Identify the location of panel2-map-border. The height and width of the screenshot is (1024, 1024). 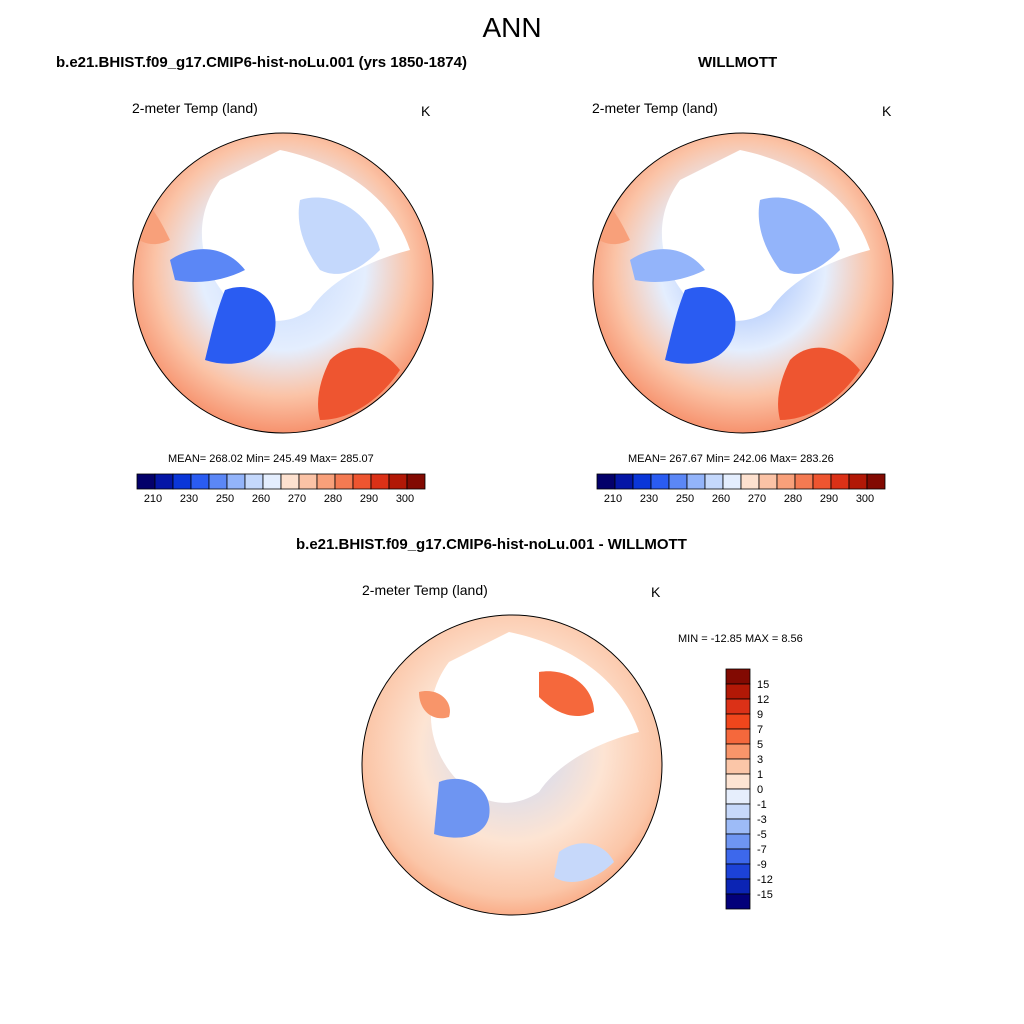
(743, 283).